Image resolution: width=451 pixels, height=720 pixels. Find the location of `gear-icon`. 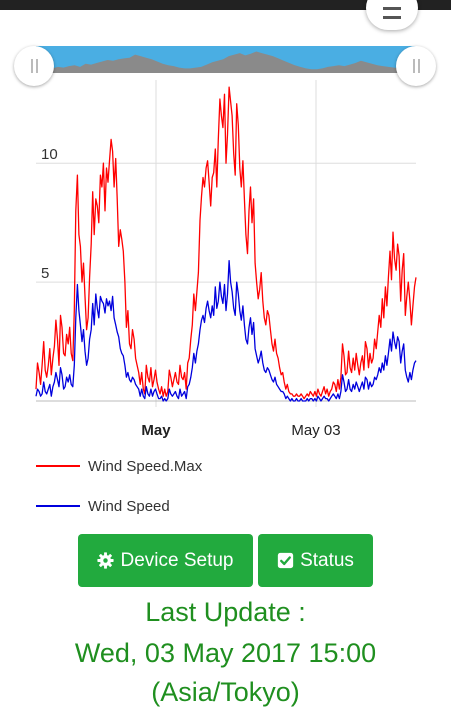

gear-icon is located at coordinates (106, 560).